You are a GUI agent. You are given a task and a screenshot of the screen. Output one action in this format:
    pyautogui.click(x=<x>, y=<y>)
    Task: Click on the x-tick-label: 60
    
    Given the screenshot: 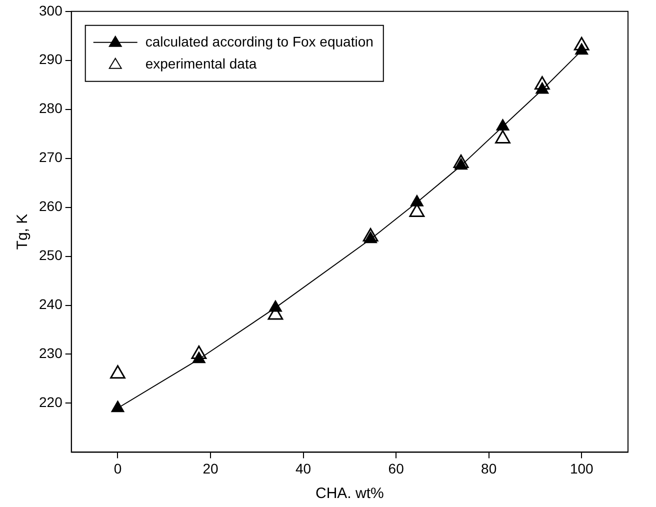 What is the action you would take?
    pyautogui.click(x=396, y=468)
    